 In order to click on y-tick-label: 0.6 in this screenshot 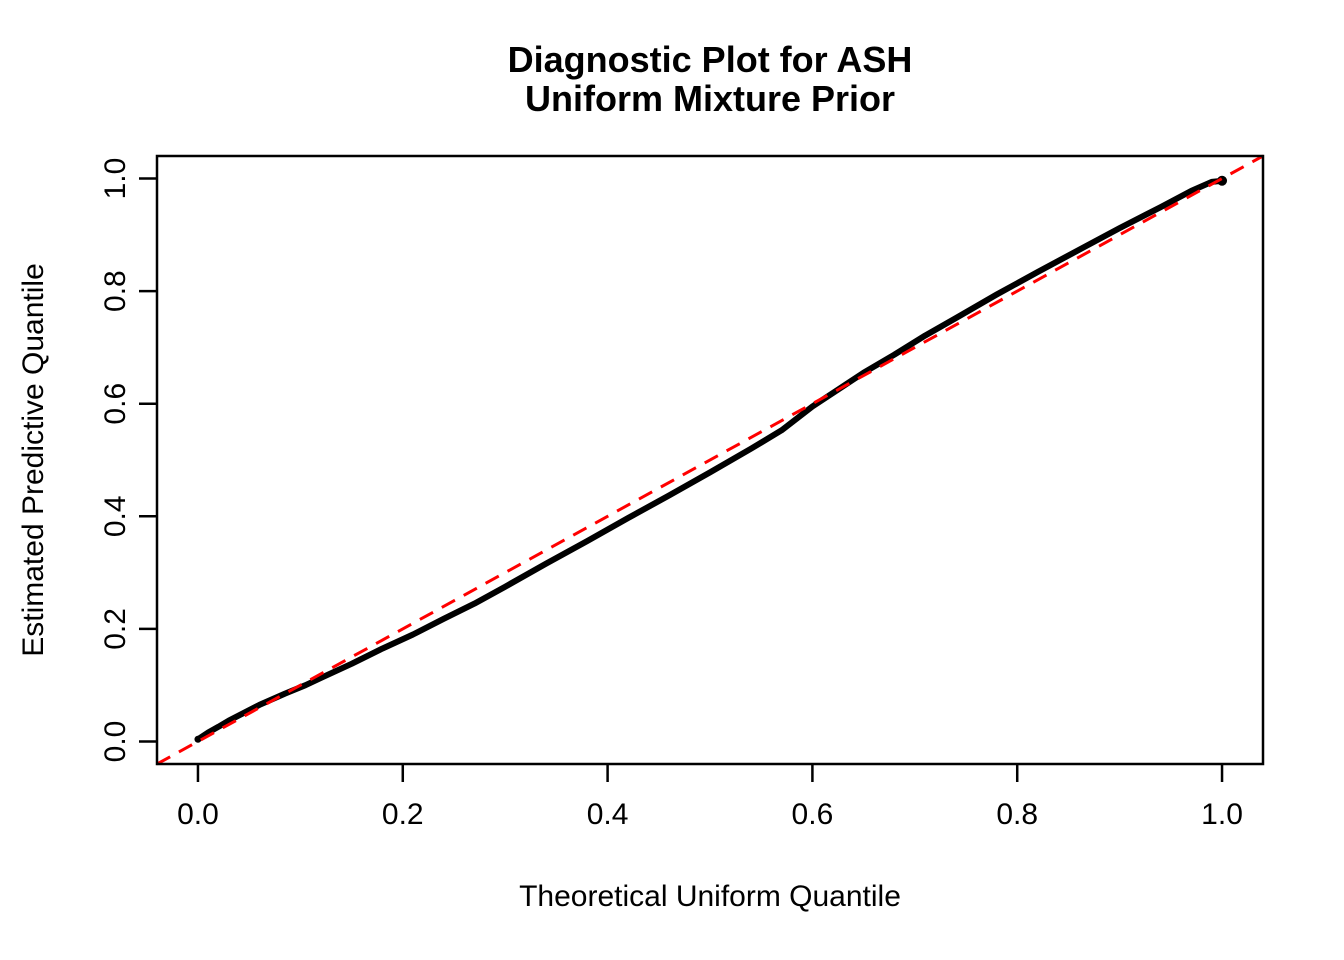, I will do `click(115, 404)`.